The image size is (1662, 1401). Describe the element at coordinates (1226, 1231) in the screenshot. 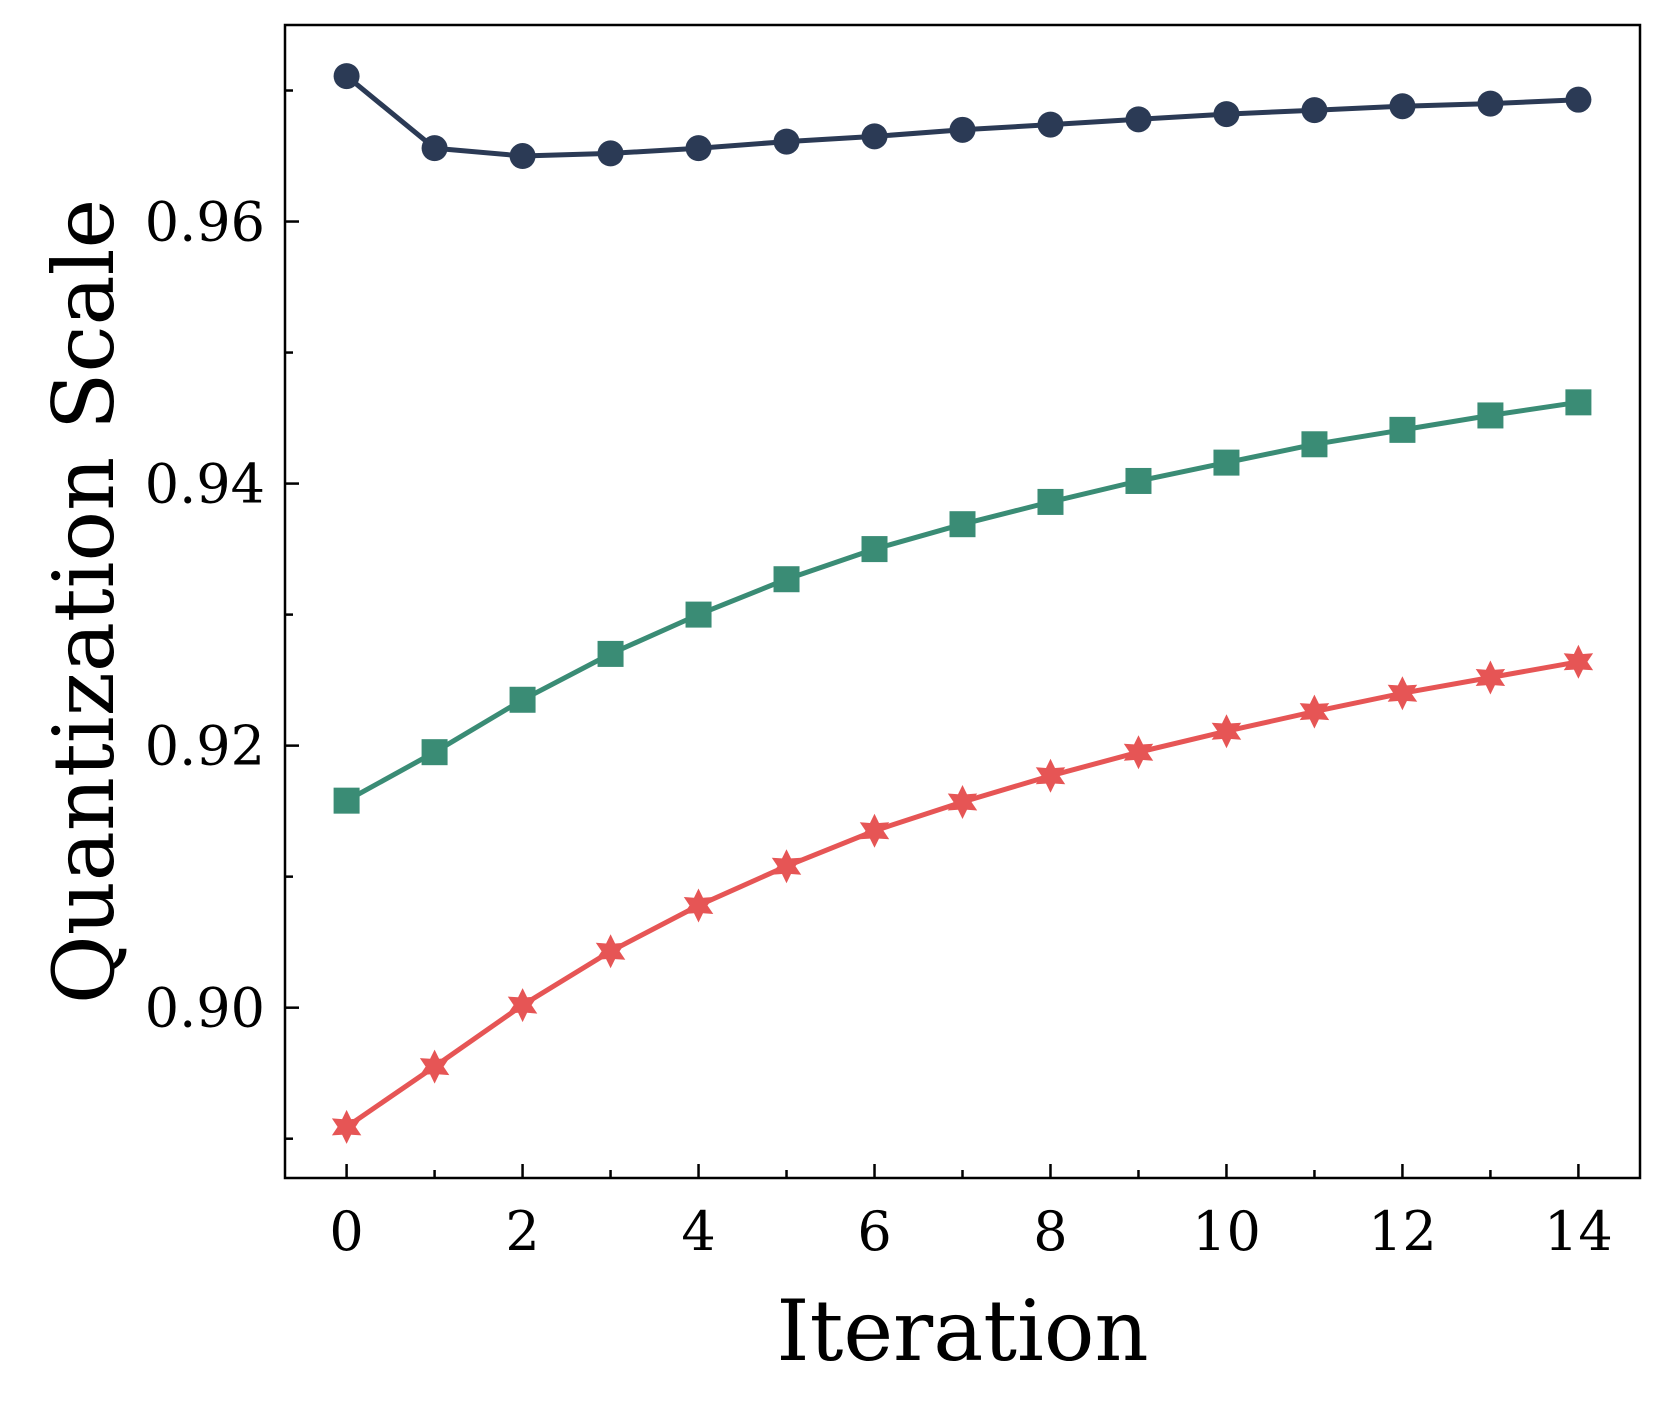

I see `x-tick-label: 10` at that location.